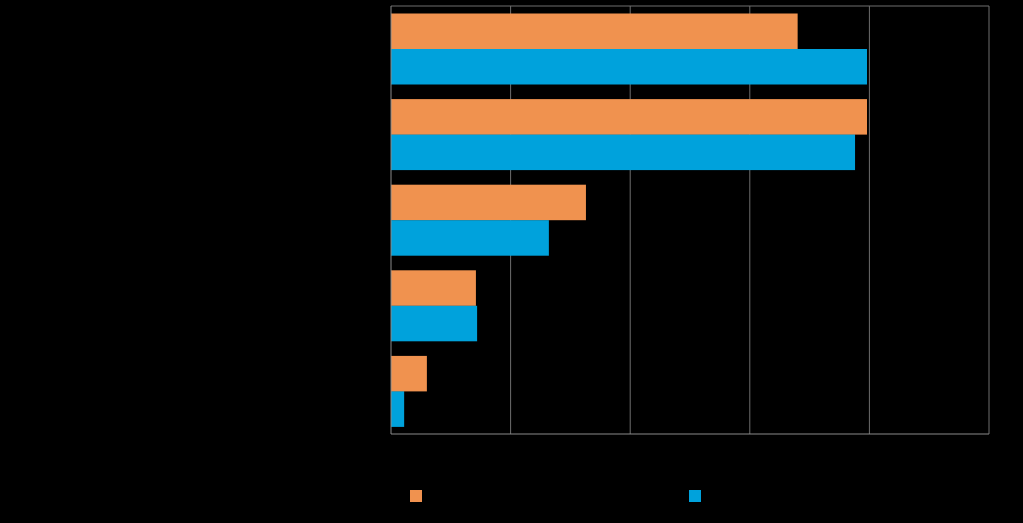 This screenshot has width=1023, height=523. I want to click on bar-series1-cat1, so click(594, 31).